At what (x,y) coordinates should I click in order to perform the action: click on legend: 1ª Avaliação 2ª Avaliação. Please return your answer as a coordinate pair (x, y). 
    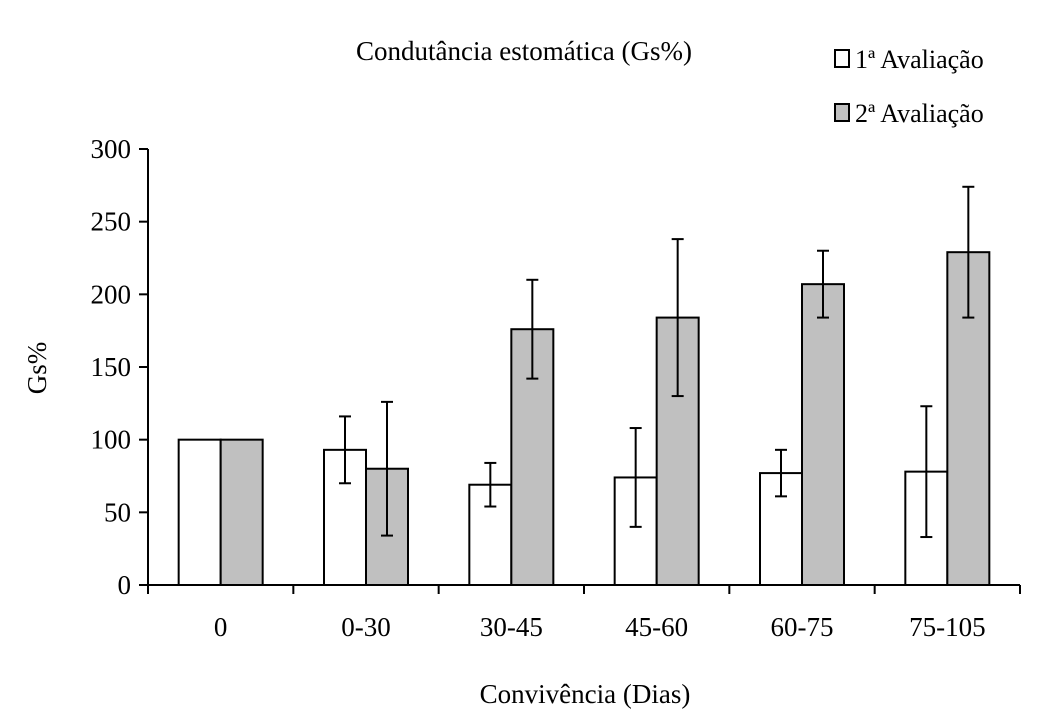
    Looking at the image, I should click on (909, 86).